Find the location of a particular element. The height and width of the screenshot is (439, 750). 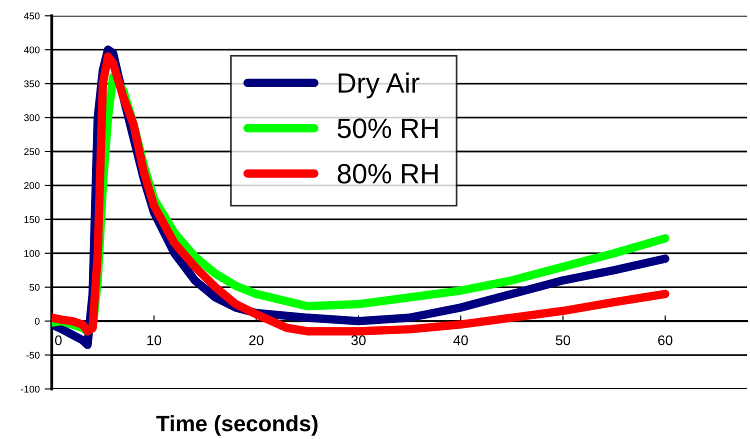

y-tick-label: 250 is located at coordinates (32, 152).